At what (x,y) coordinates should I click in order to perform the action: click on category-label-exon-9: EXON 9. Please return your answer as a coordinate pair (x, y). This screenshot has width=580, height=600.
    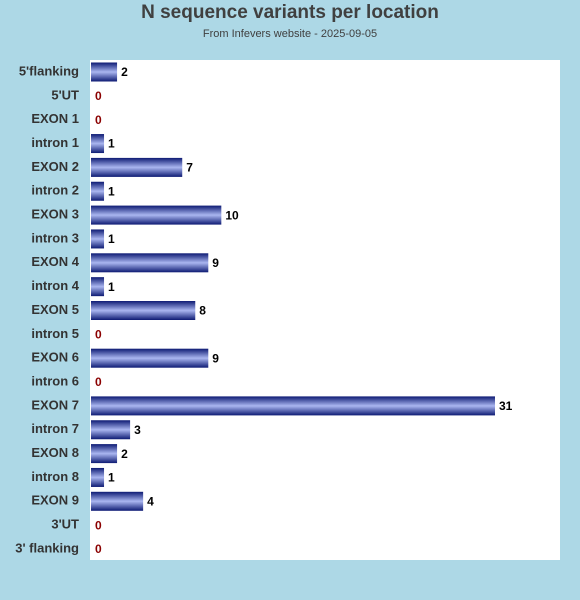
    Looking at the image, I should click on (55, 500).